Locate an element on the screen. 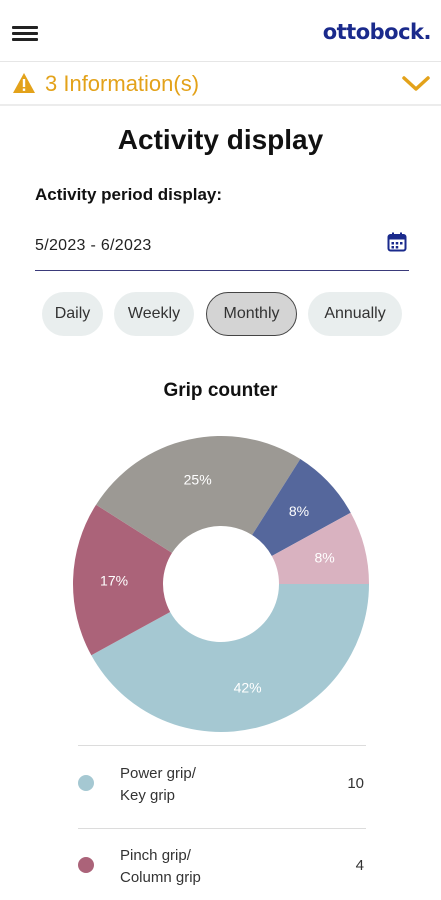  menu-icon is located at coordinates (26, 34).